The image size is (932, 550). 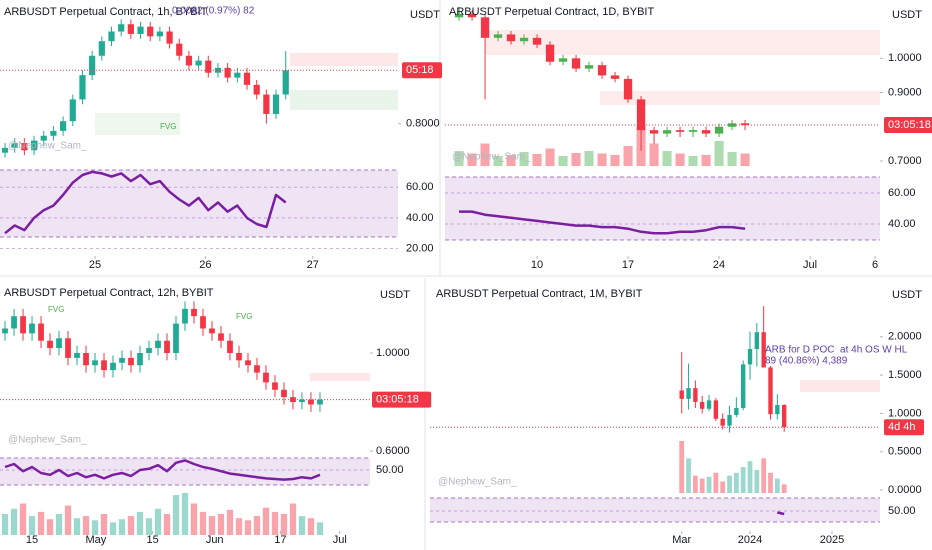 I want to click on x-tick-label: 17, so click(x=280, y=540).